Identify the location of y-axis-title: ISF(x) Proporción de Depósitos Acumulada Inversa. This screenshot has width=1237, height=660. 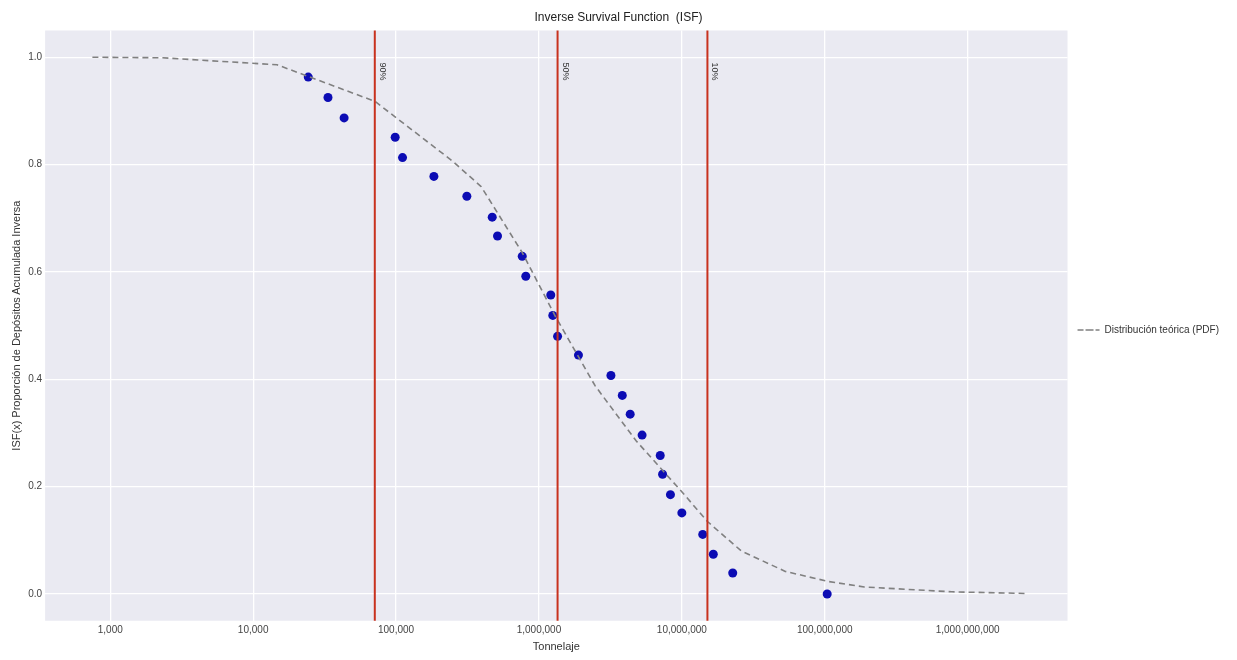
(15, 325).